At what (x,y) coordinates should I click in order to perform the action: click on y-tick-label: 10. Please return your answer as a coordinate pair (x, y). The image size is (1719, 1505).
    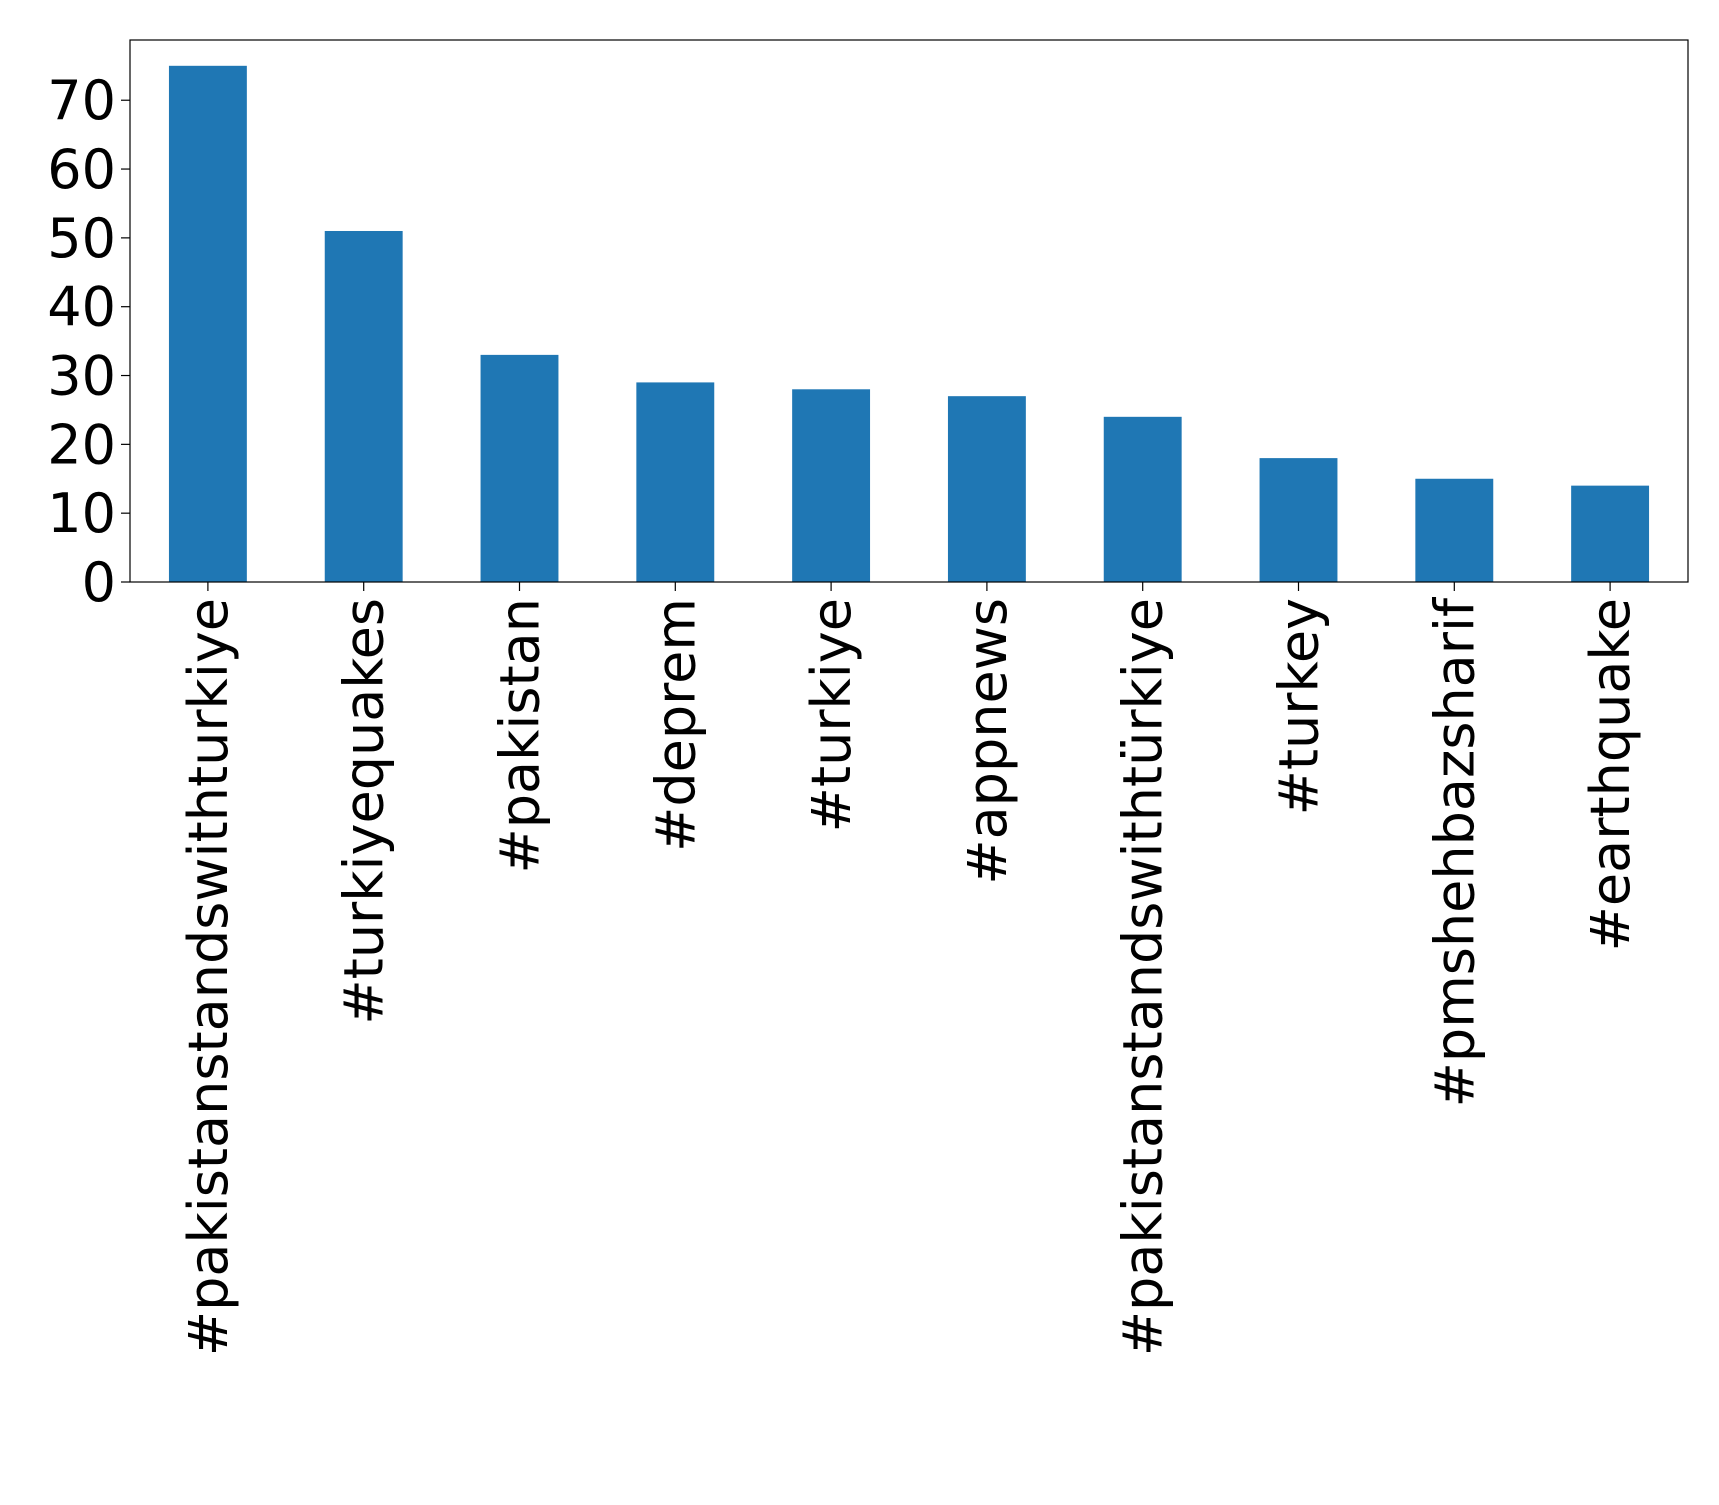
    Looking at the image, I should click on (81, 513).